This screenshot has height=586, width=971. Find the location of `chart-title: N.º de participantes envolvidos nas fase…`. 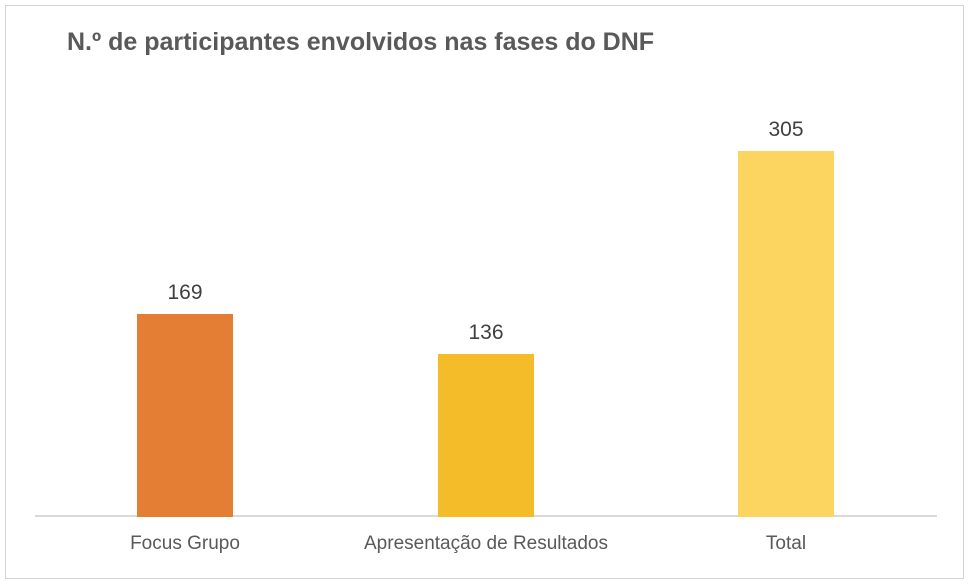

chart-title: N.º de participantes envolvidos nas fase… is located at coordinates (361, 42).